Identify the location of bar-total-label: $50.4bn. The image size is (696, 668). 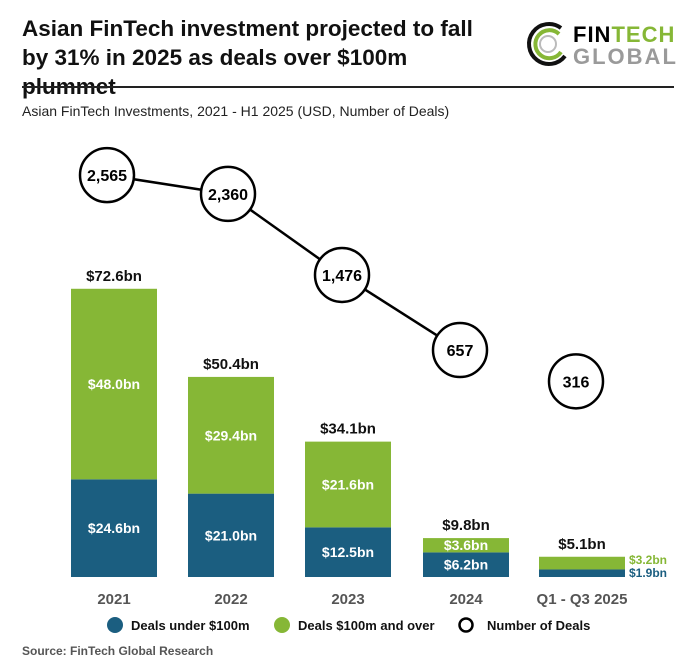
(231, 364).